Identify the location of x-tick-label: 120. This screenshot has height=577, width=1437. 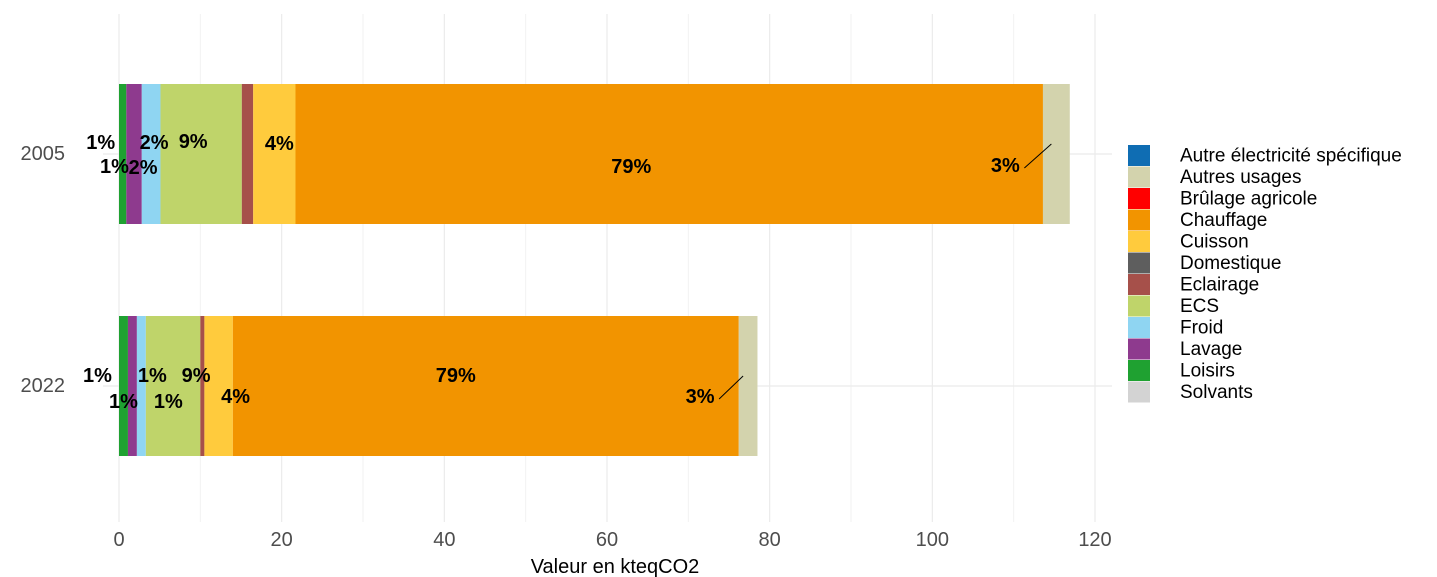
(1094, 540).